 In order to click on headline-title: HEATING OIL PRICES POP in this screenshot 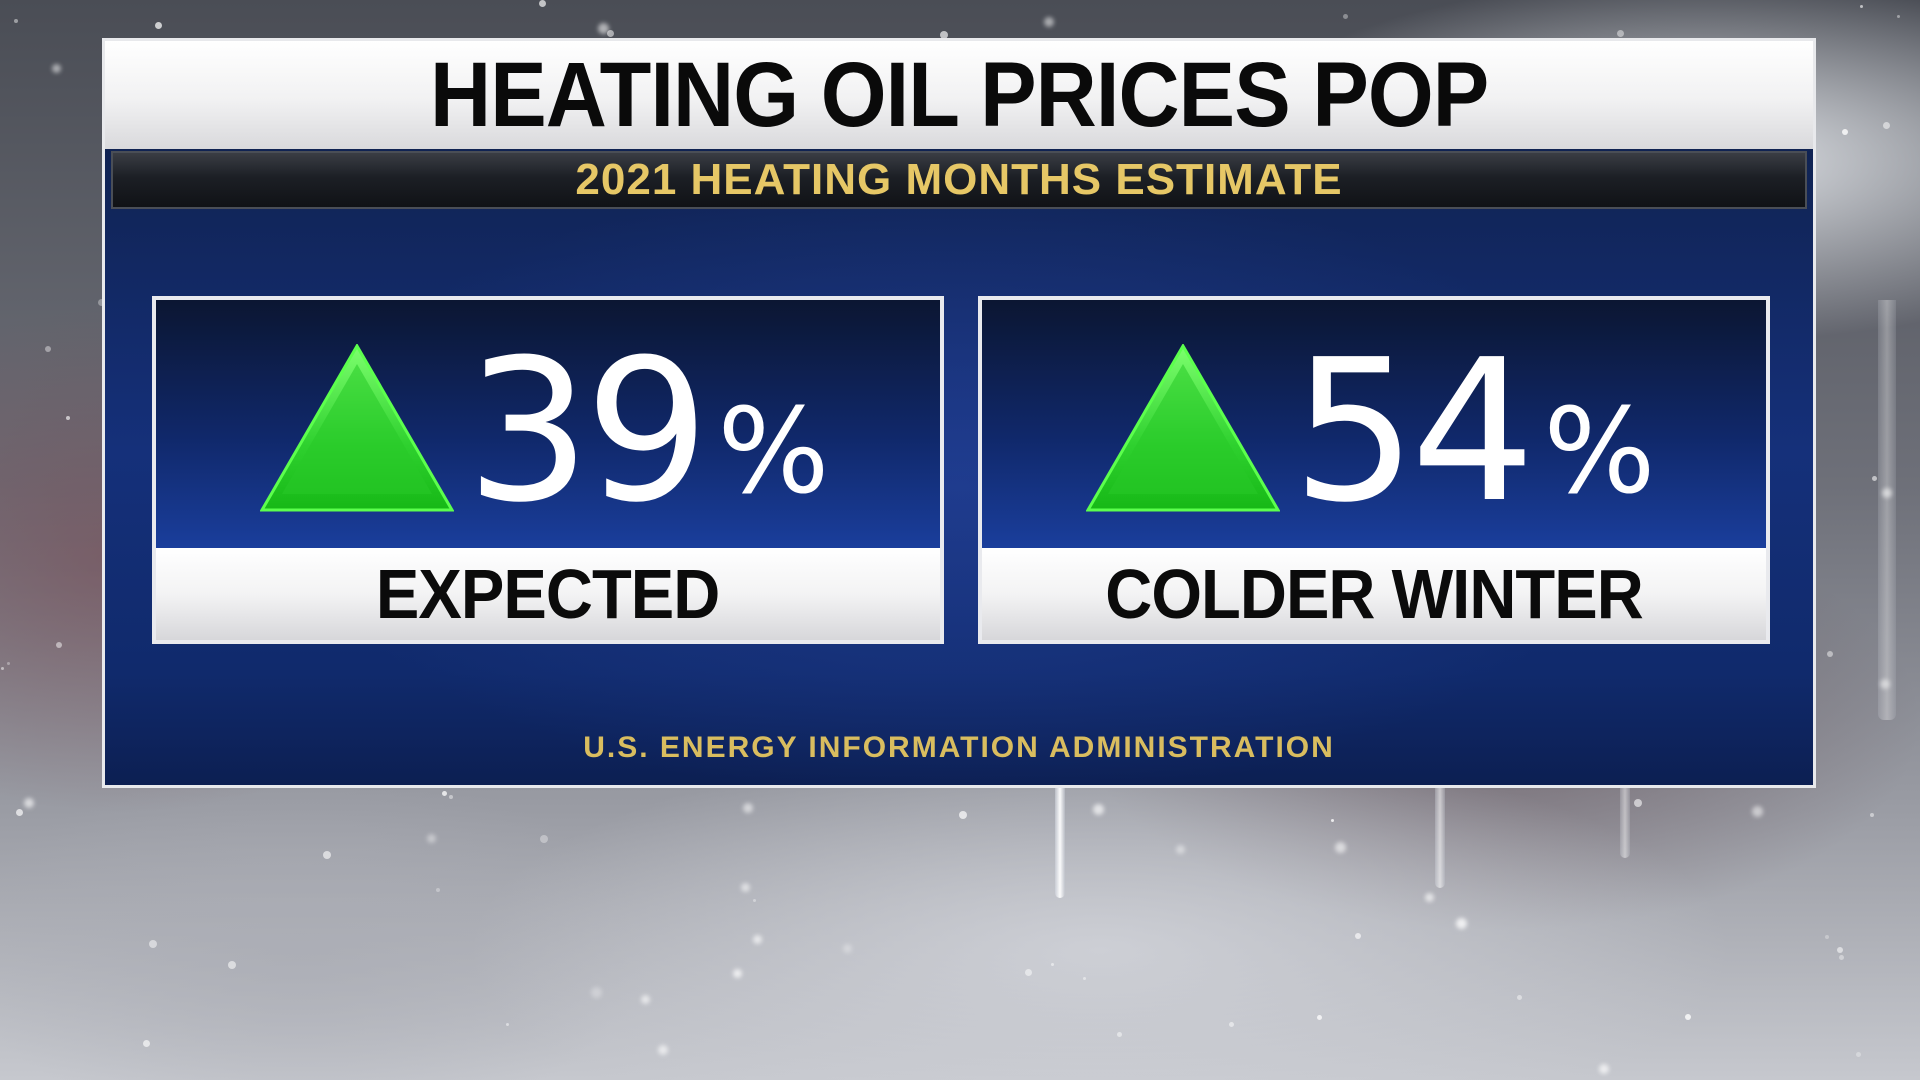, I will do `click(959, 95)`.